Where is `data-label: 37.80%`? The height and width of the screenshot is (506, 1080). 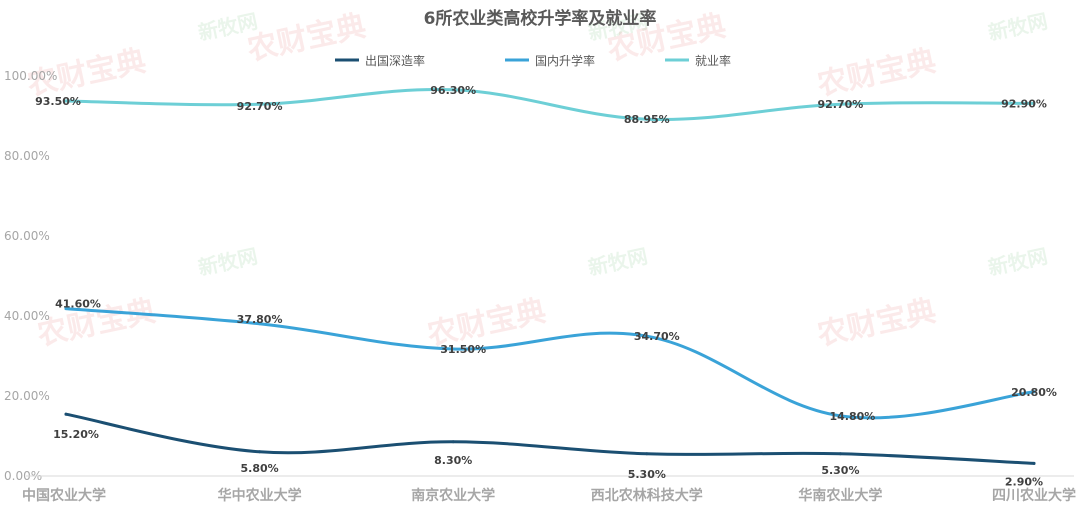
data-label: 37.80% is located at coordinates (260, 319).